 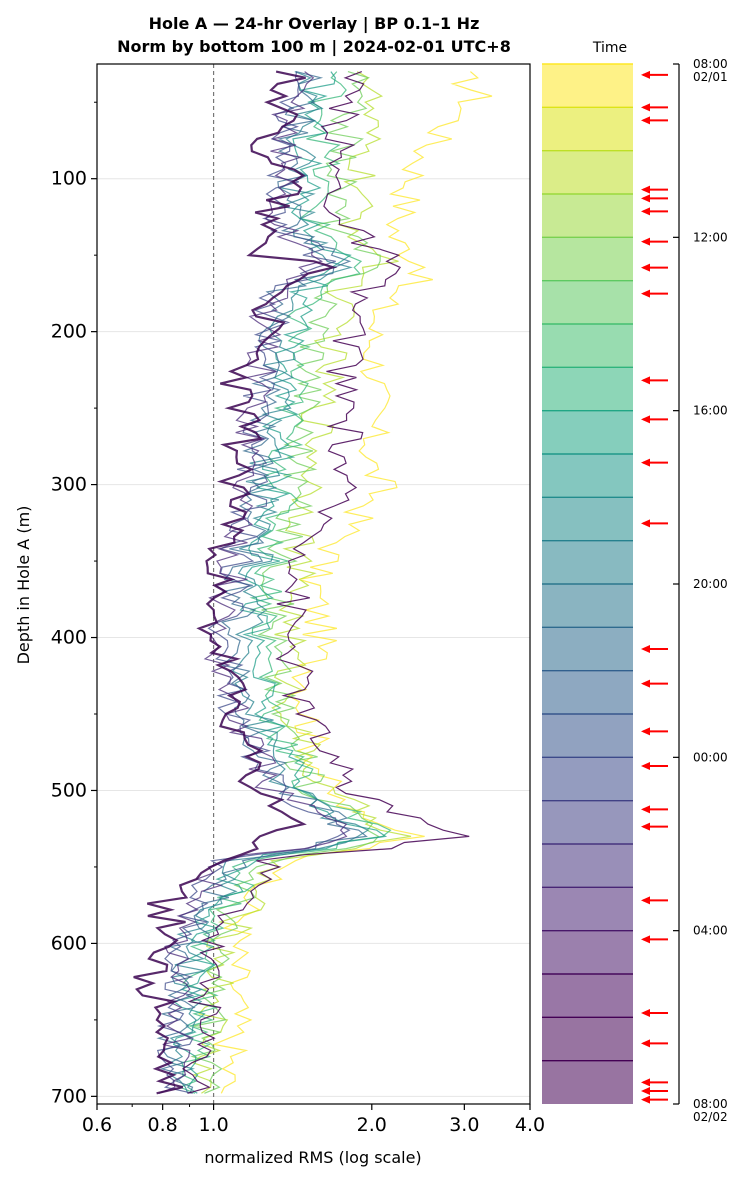 What do you see at coordinates (654, 587) in the screenshot?
I see `colorbar-arrows` at bounding box center [654, 587].